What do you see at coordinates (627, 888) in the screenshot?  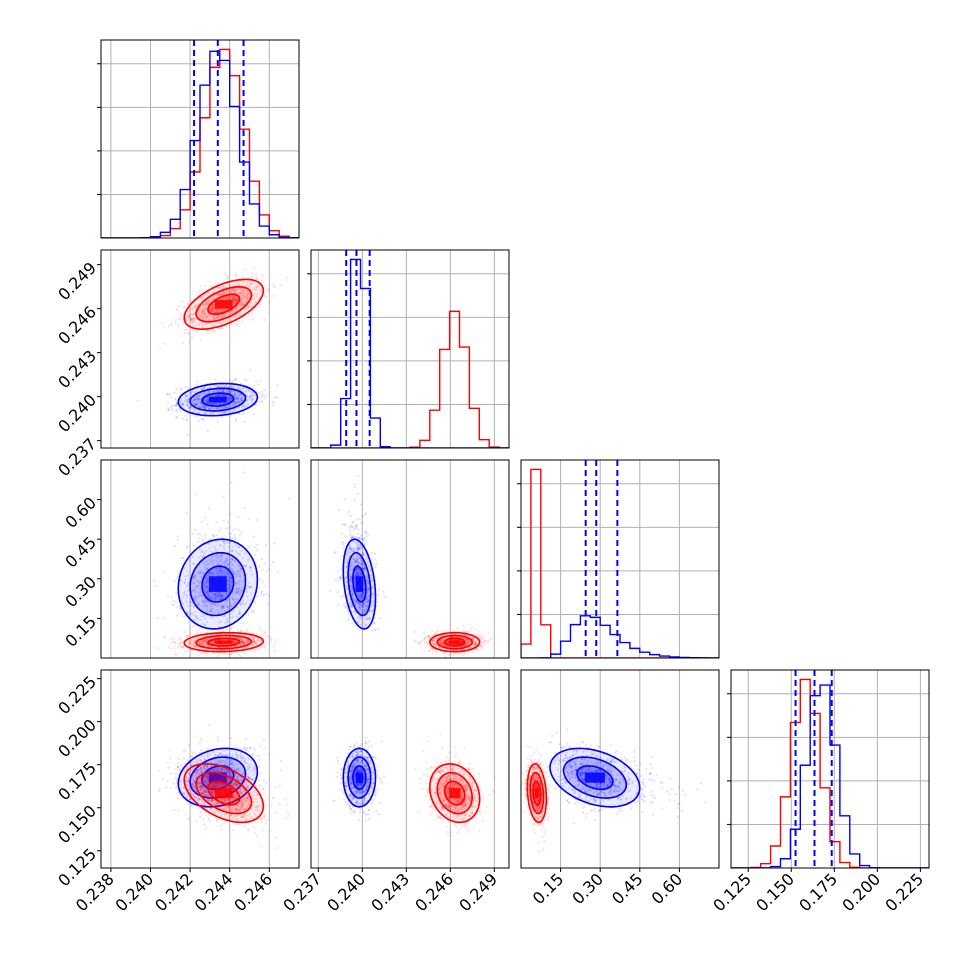 I see `x-tick-label: 0.45` at bounding box center [627, 888].